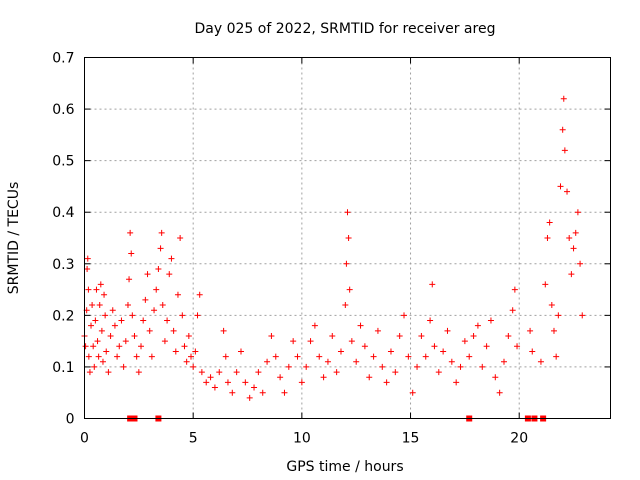 Image resolution: width=640 pixels, height=480 pixels. Describe the element at coordinates (63, 110) in the screenshot. I see `y-tick-label: 0.6` at that location.